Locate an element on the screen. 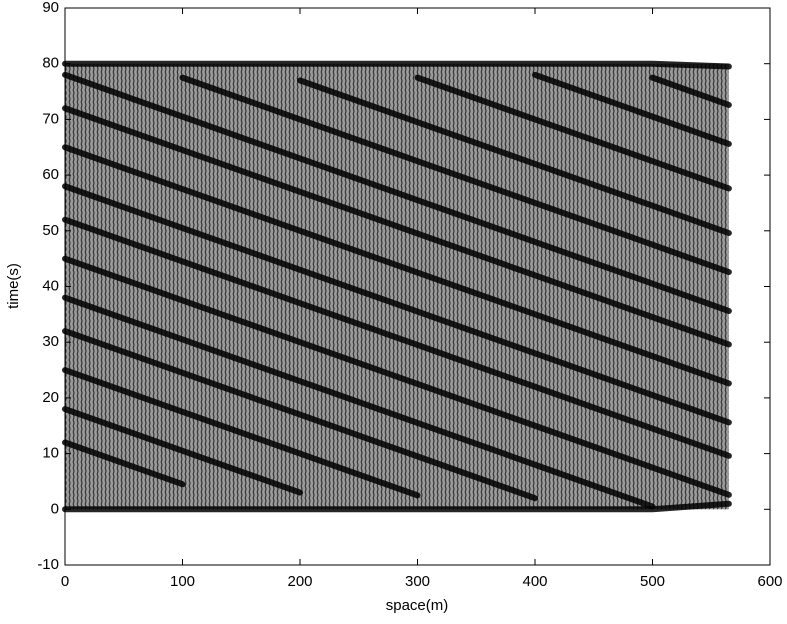 The width and height of the screenshot is (787, 624). x-tick-label: 500 is located at coordinates (652, 581).